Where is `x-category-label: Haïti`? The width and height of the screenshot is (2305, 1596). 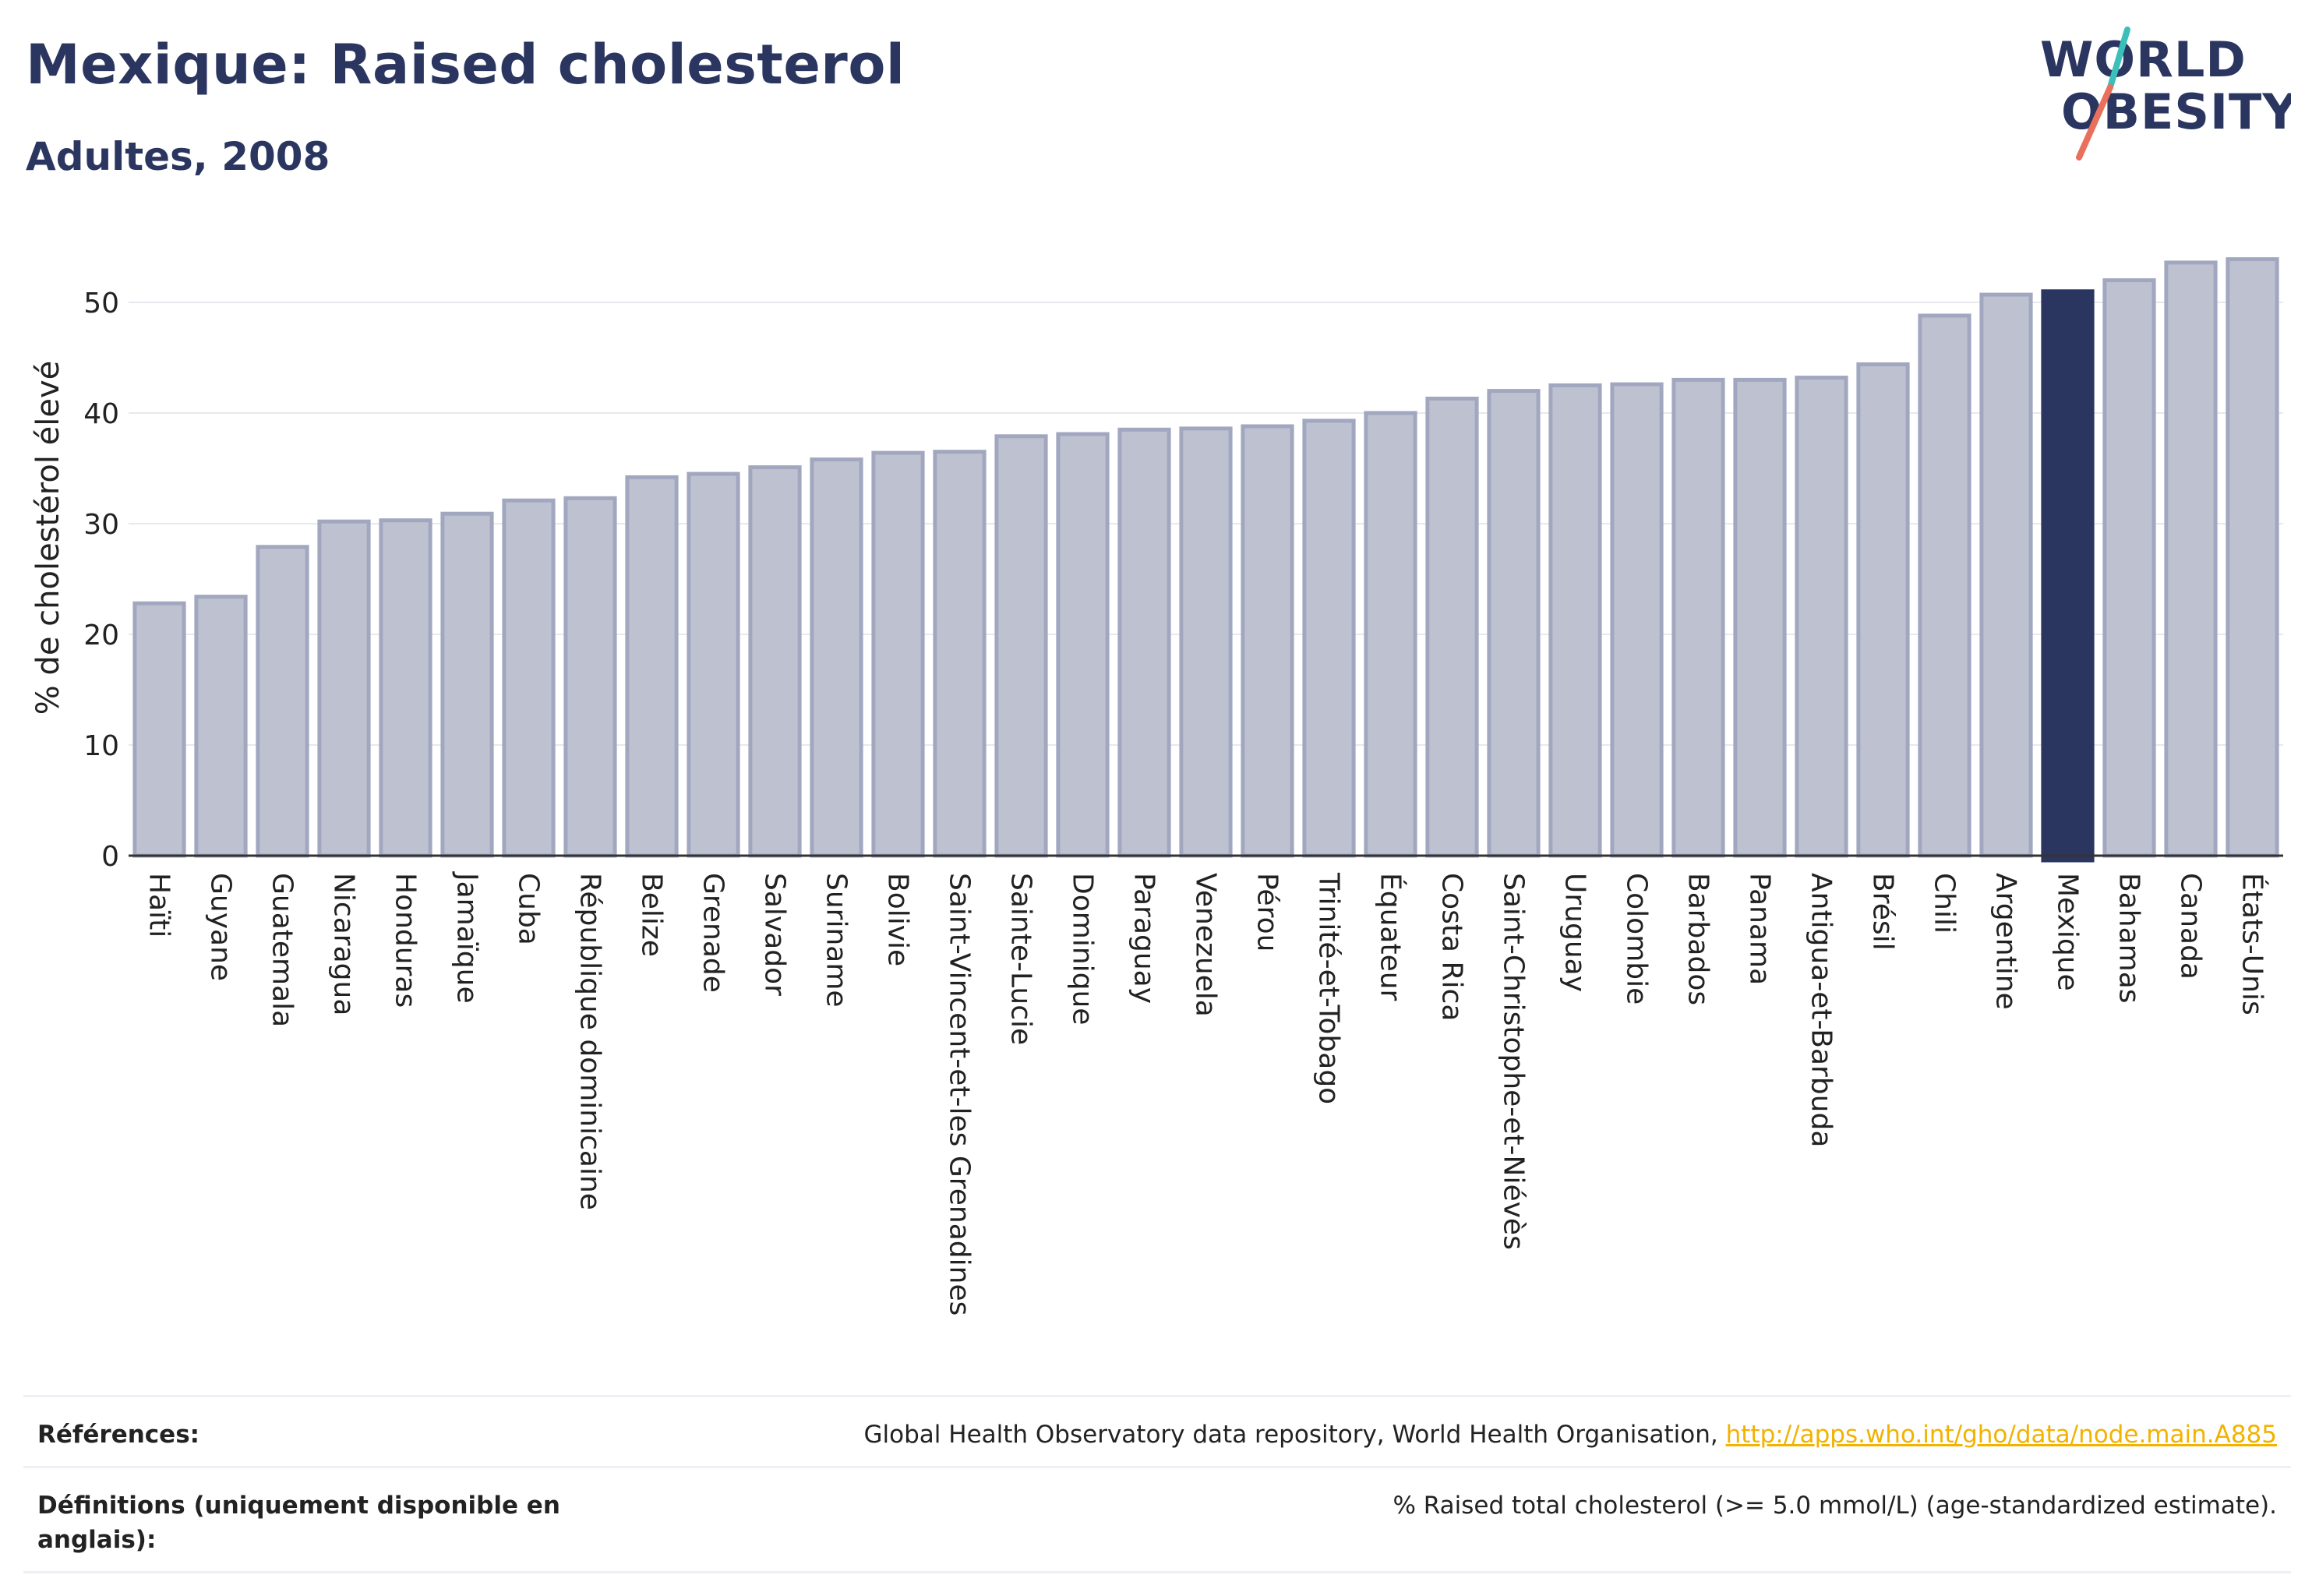
x-category-label: Haïti is located at coordinates (159, 905).